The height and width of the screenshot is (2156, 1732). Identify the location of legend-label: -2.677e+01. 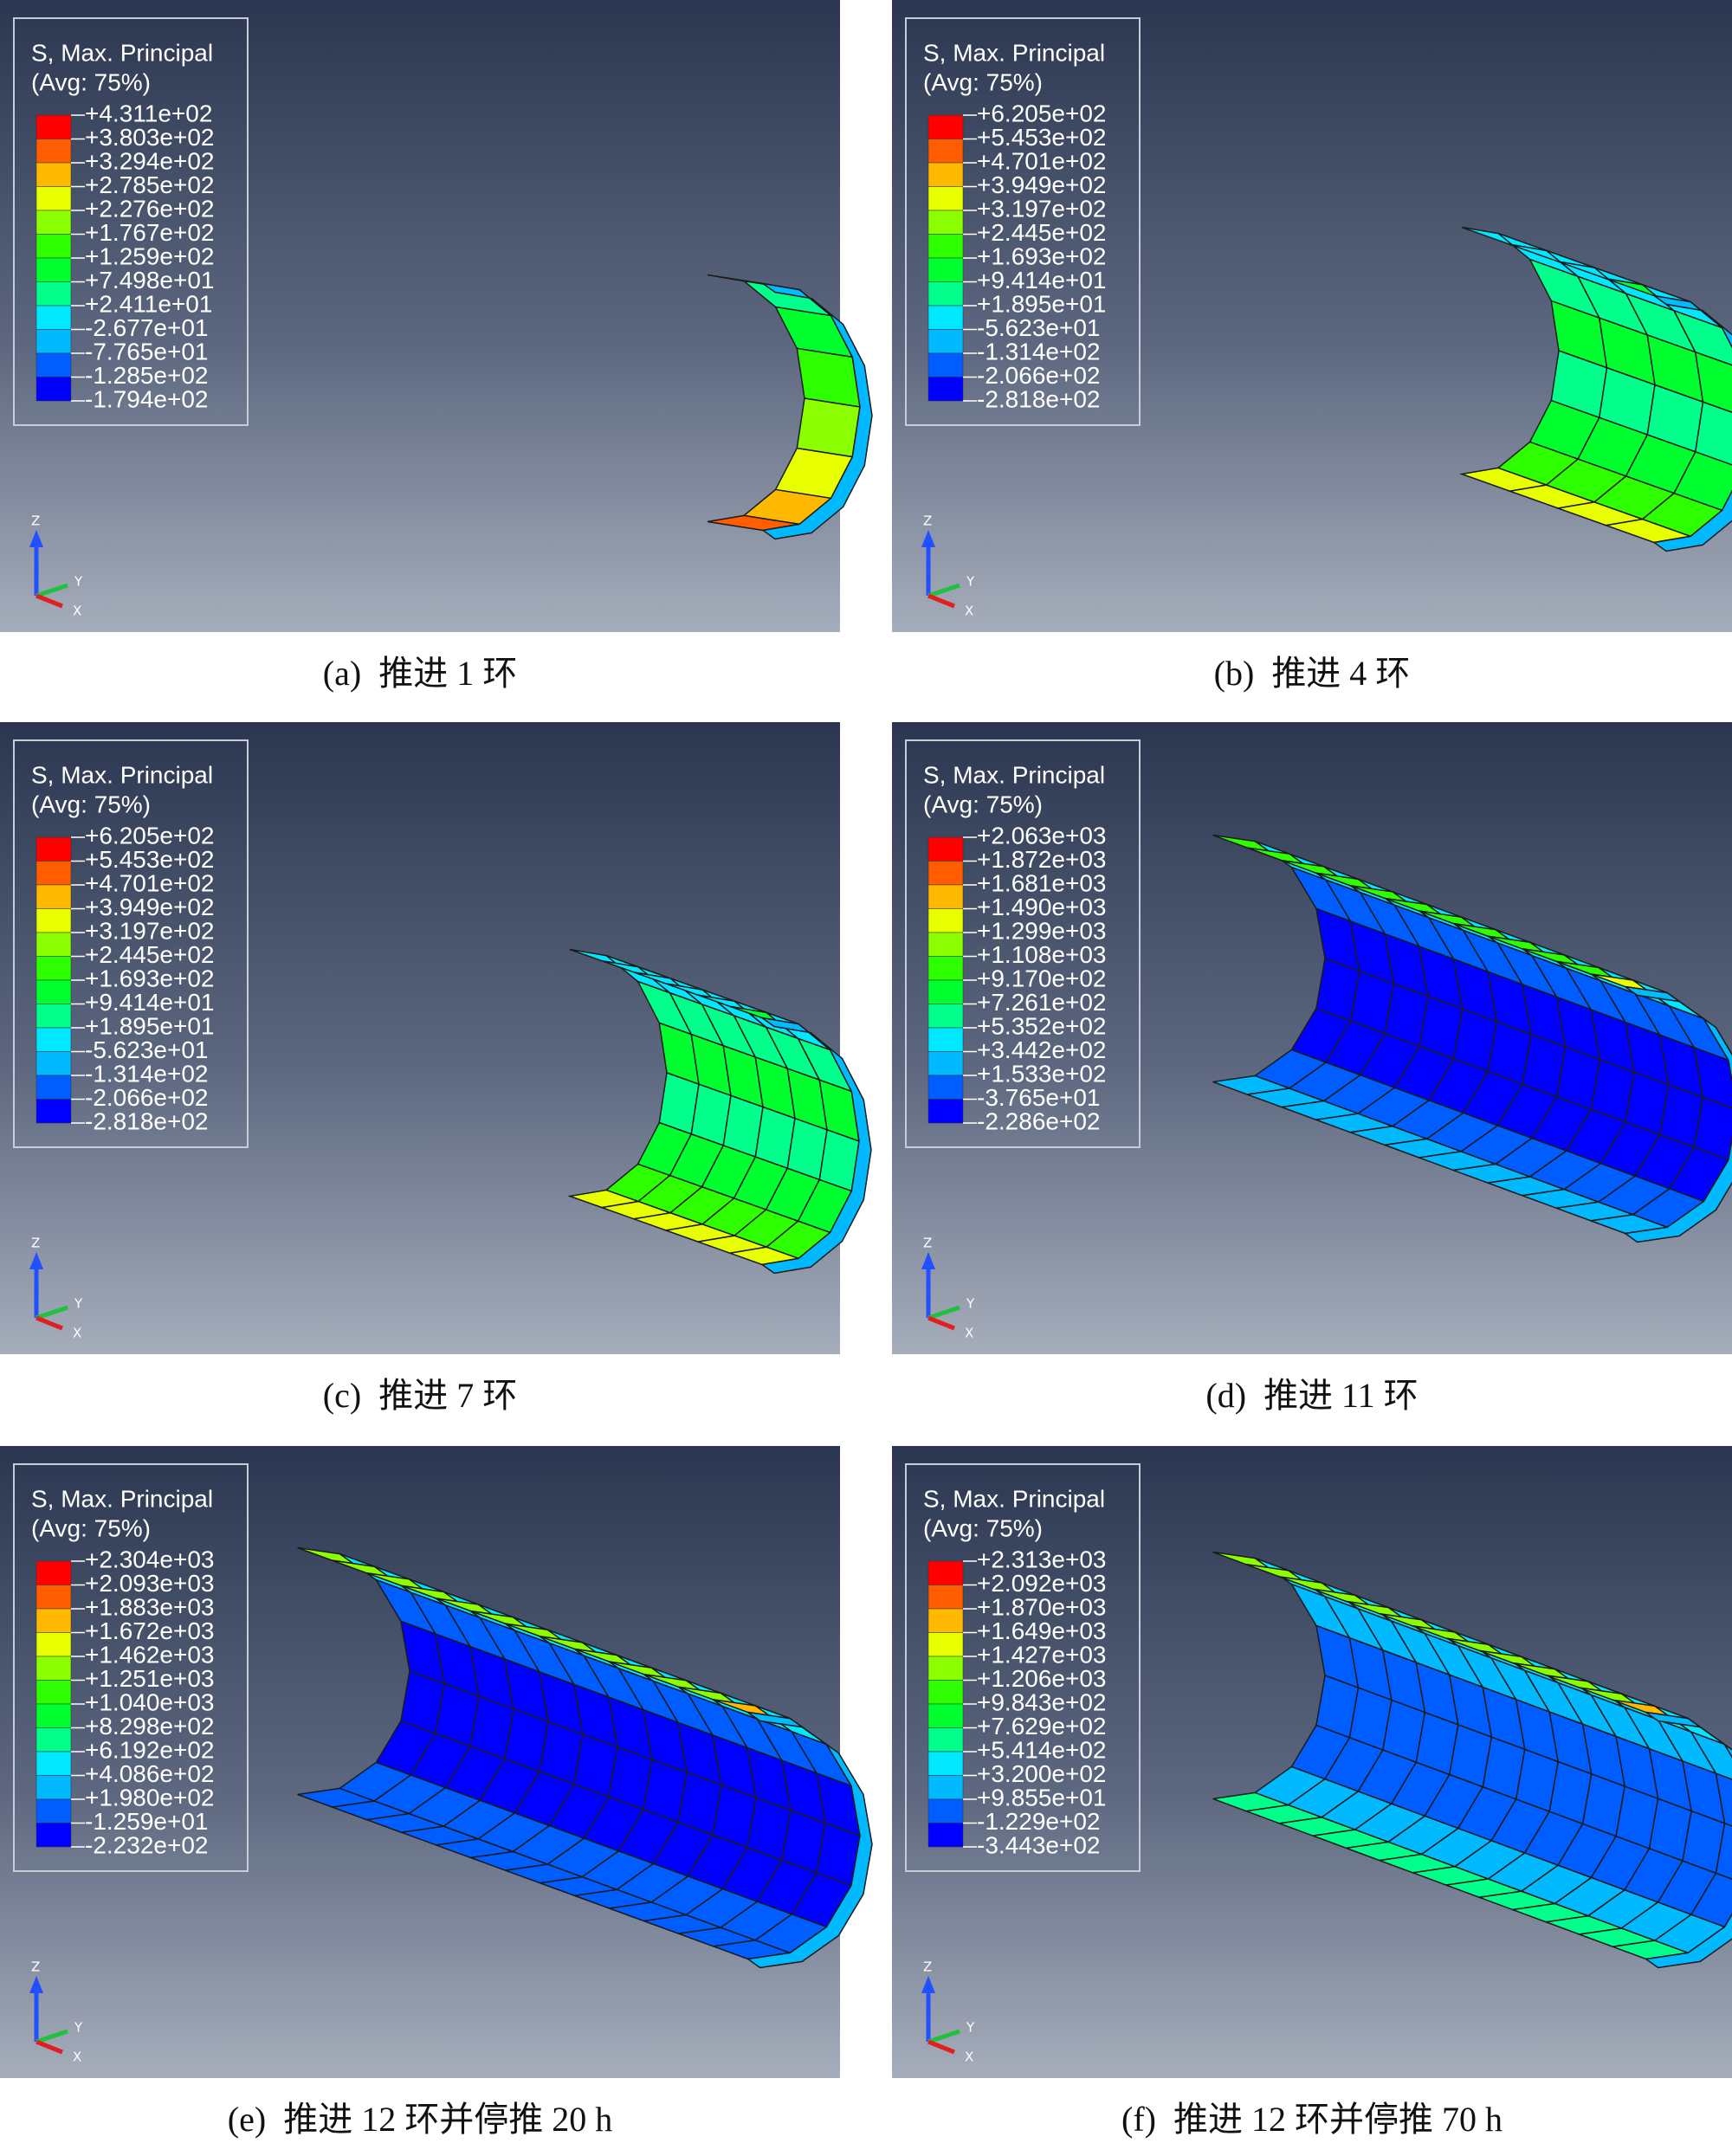
(146, 327).